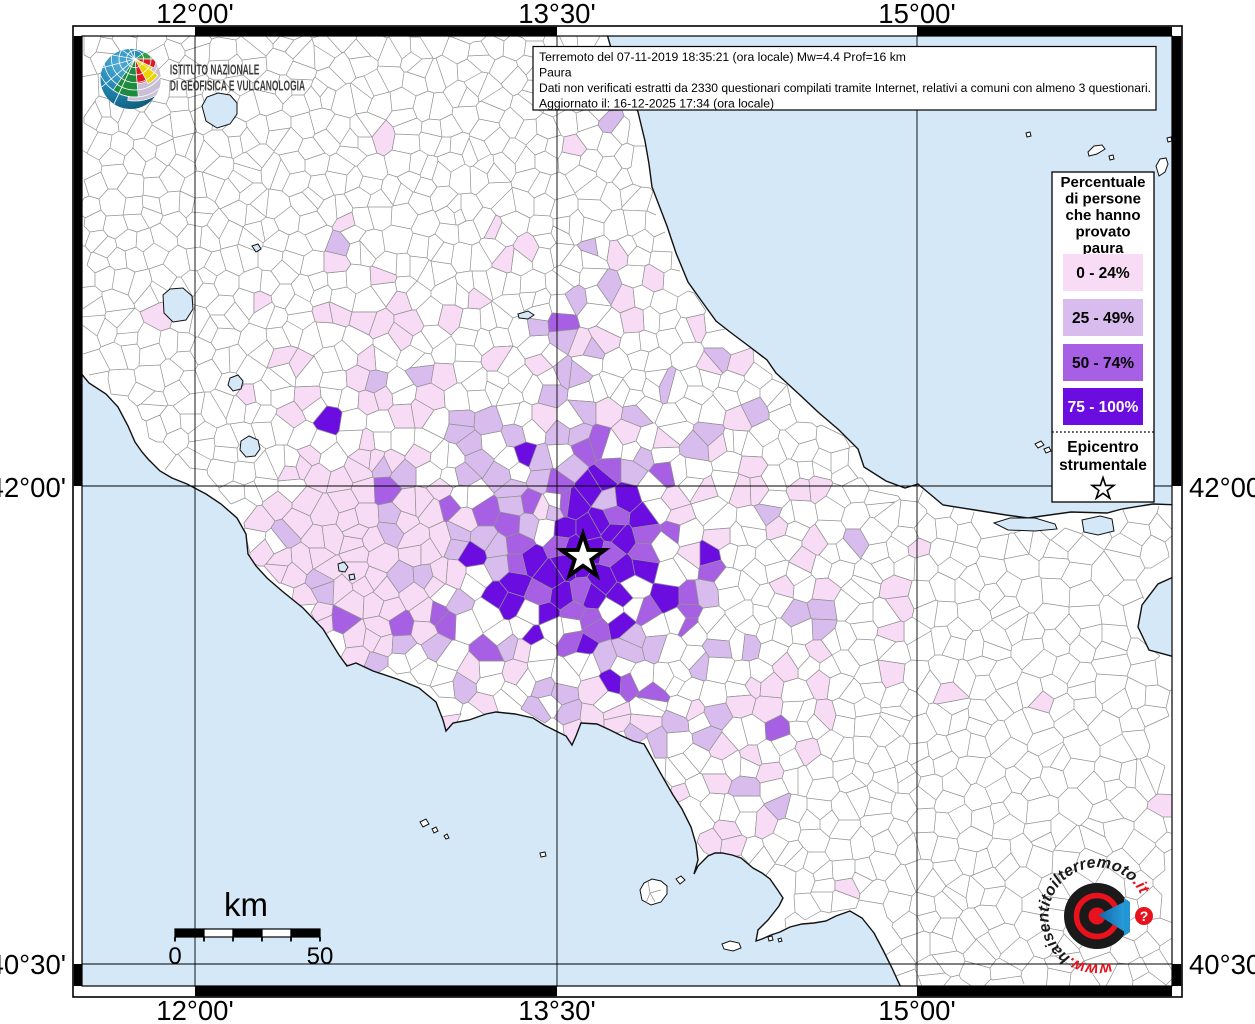  Describe the element at coordinates (174, 956) in the screenshot. I see `svg-text: 0` at that location.